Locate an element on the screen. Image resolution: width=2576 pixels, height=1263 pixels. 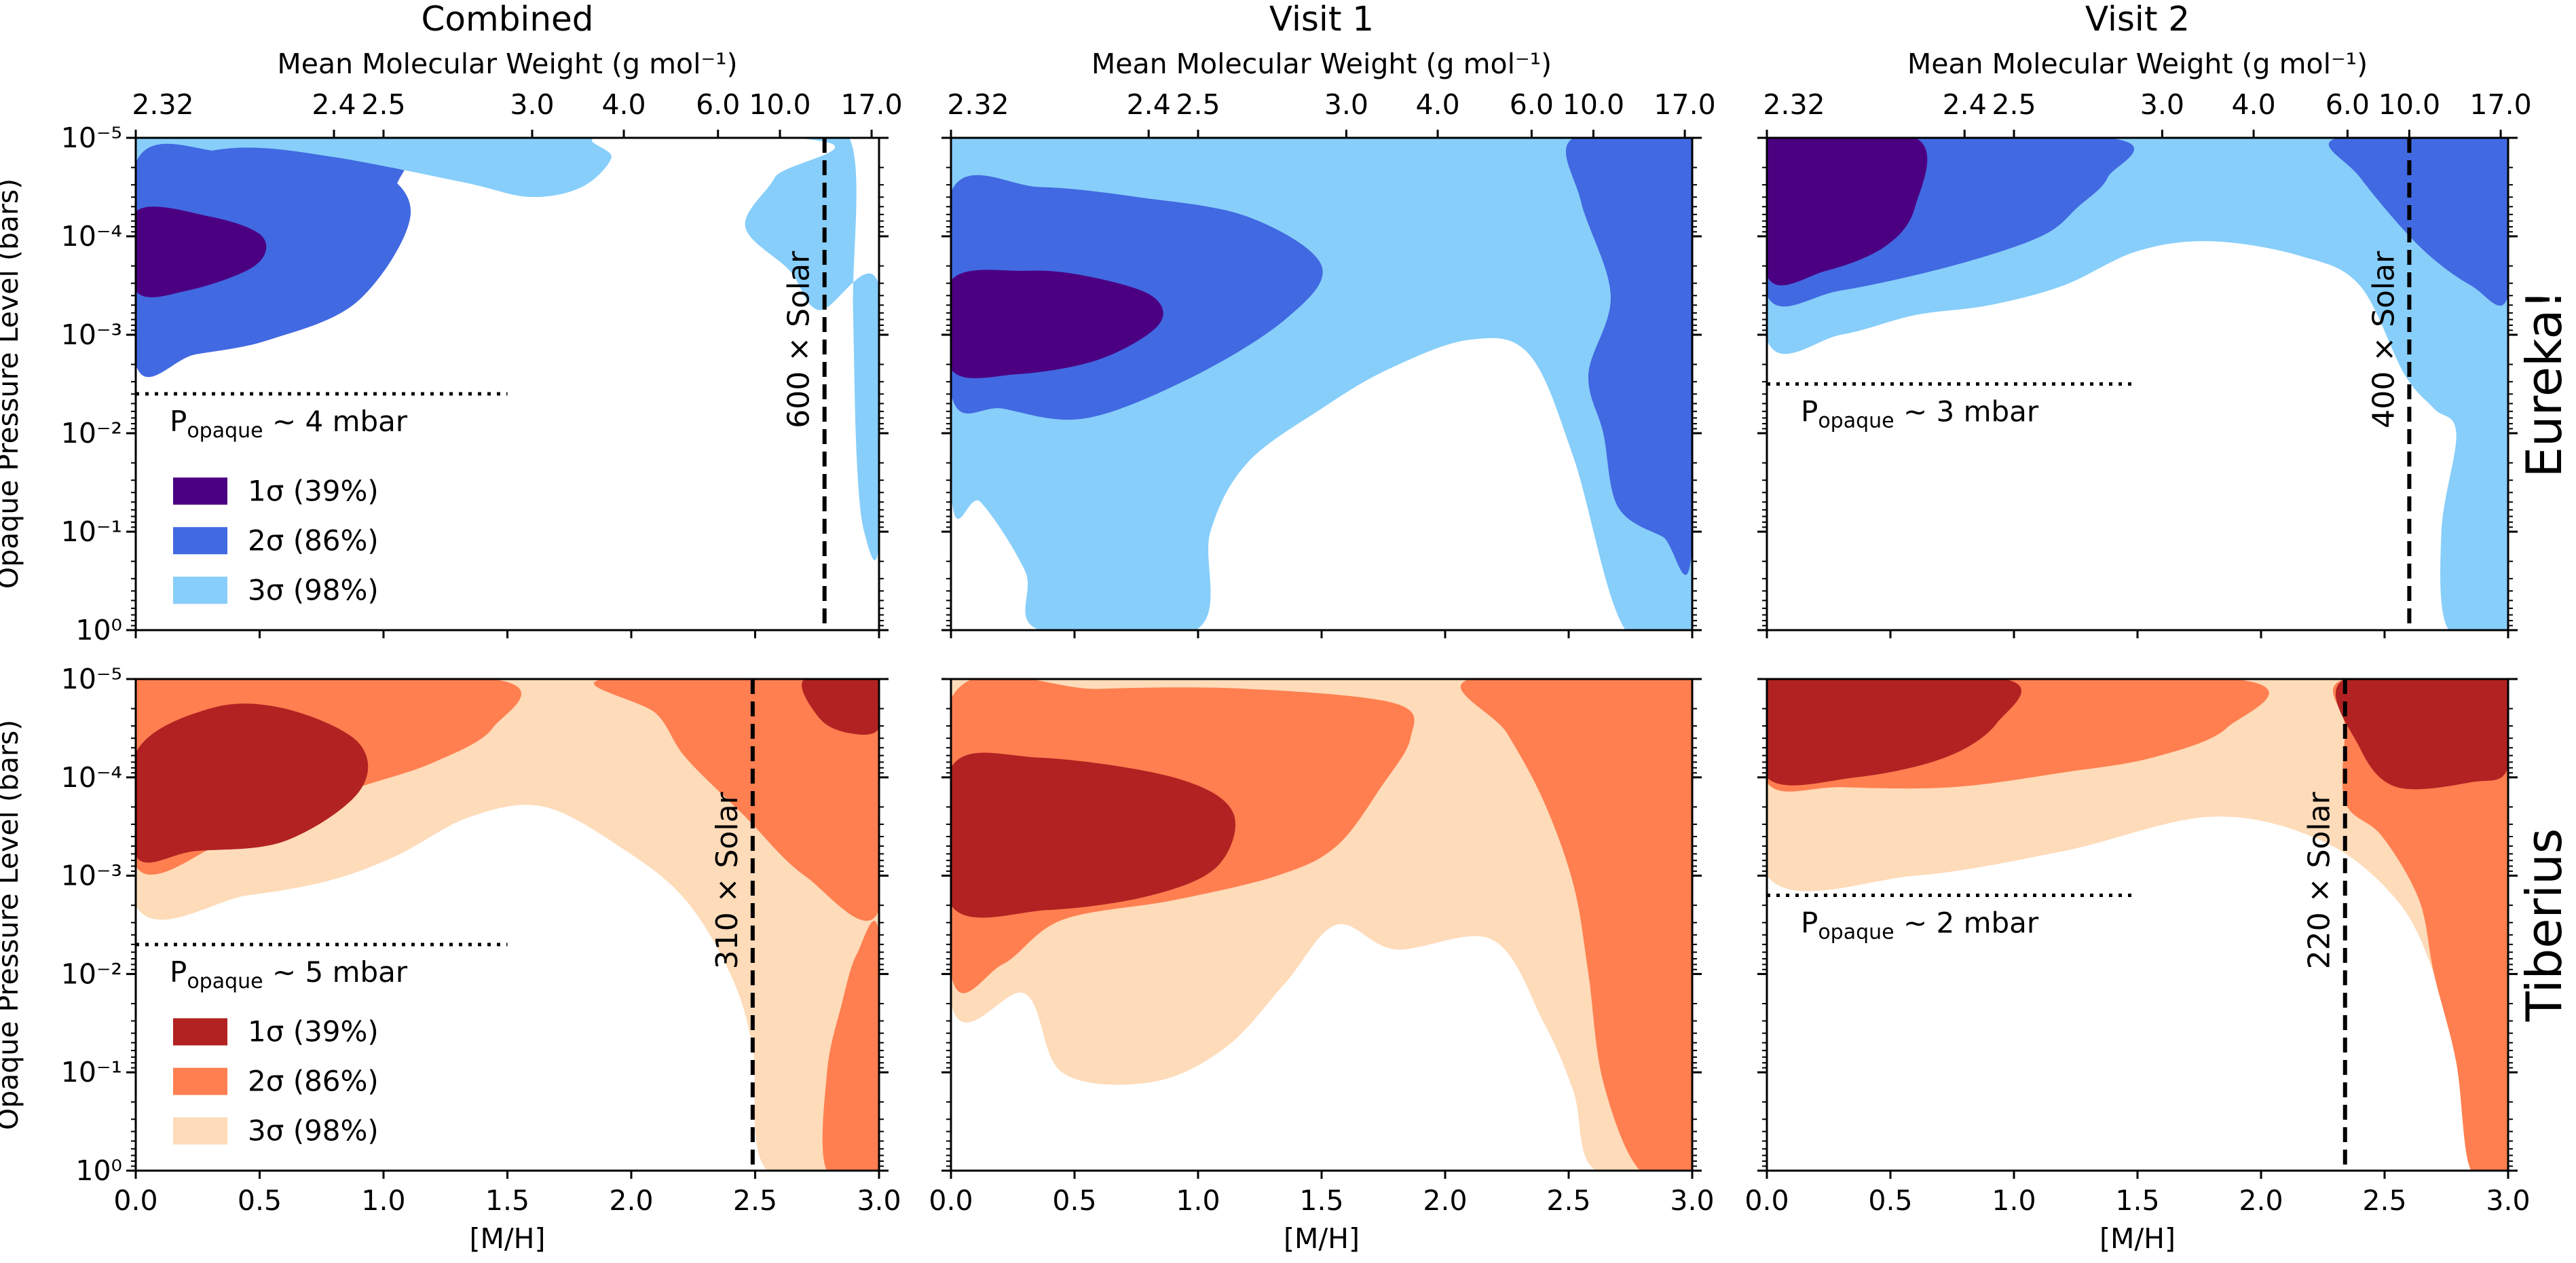
y-tick-label: 10⁻¹ is located at coordinates (91, 531).